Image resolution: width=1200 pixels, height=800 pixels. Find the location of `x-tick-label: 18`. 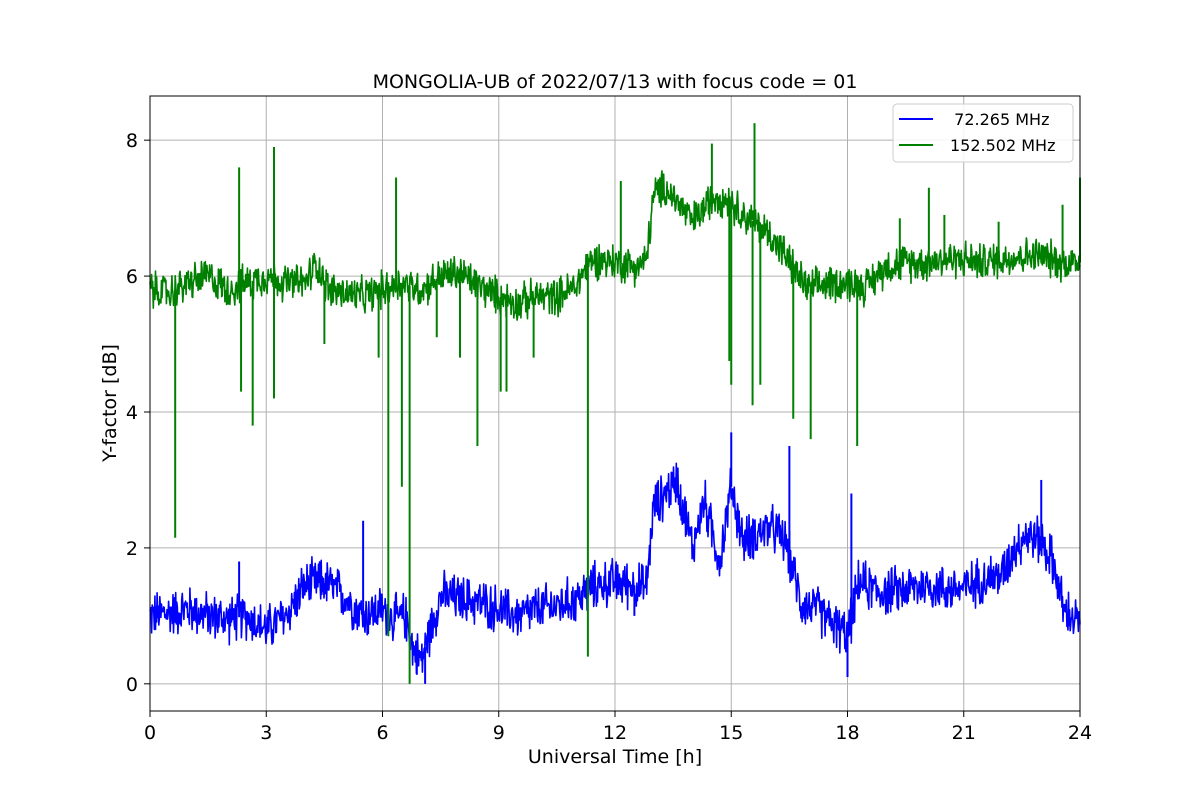

x-tick-label: 18 is located at coordinates (847, 733).